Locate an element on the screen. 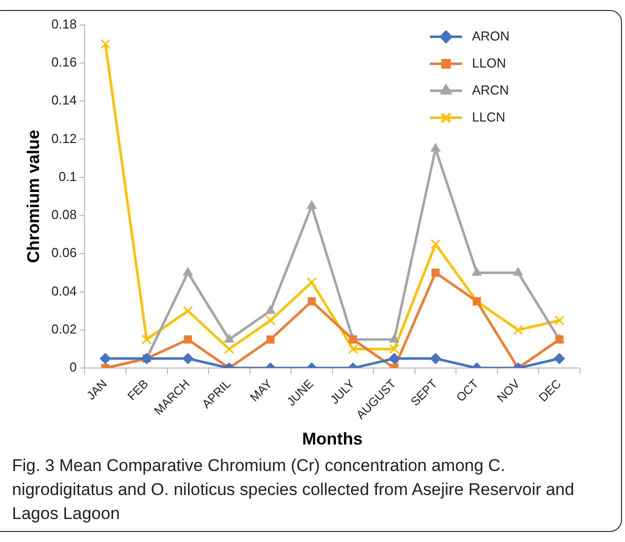 This screenshot has width=625, height=542. legend-label: LLON is located at coordinates (489, 62).